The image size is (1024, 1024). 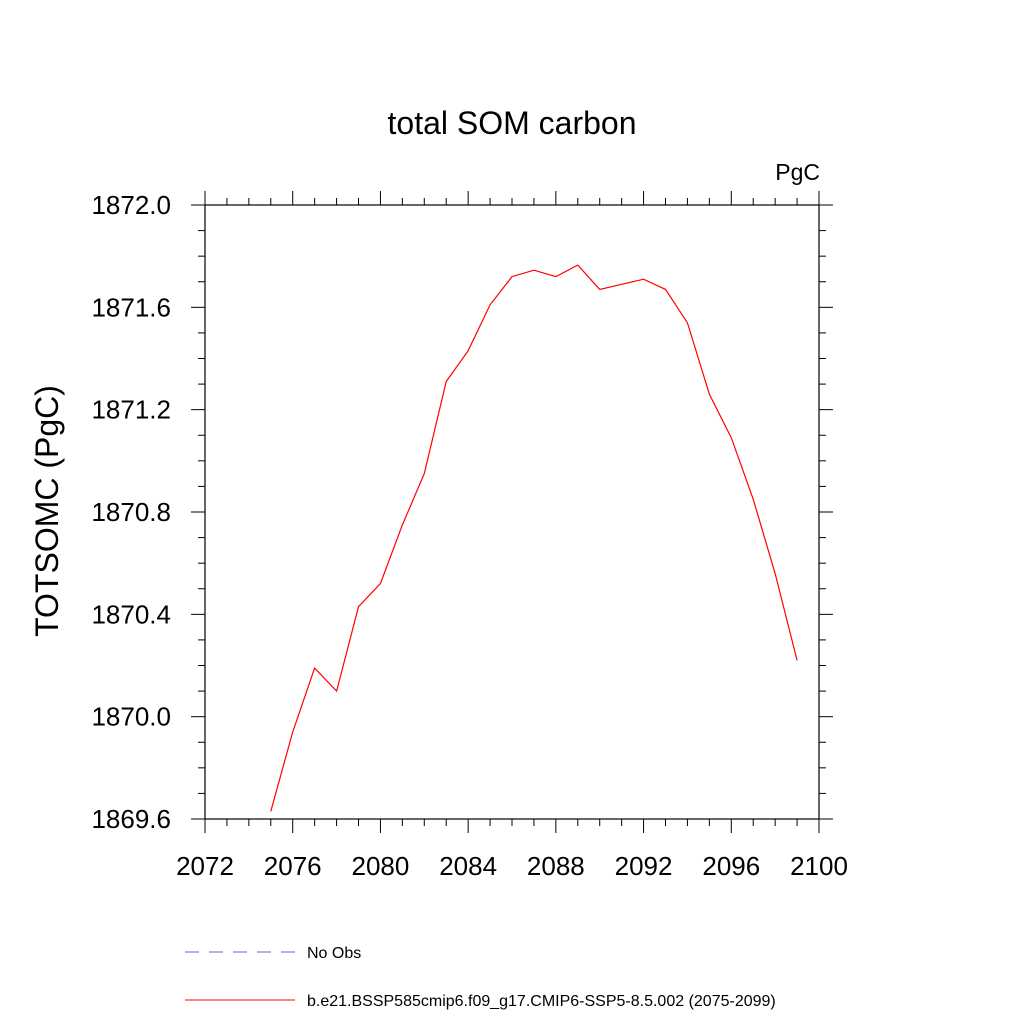 What do you see at coordinates (131, 614) in the screenshot?
I see `y-tick-label: 1870.4` at bounding box center [131, 614].